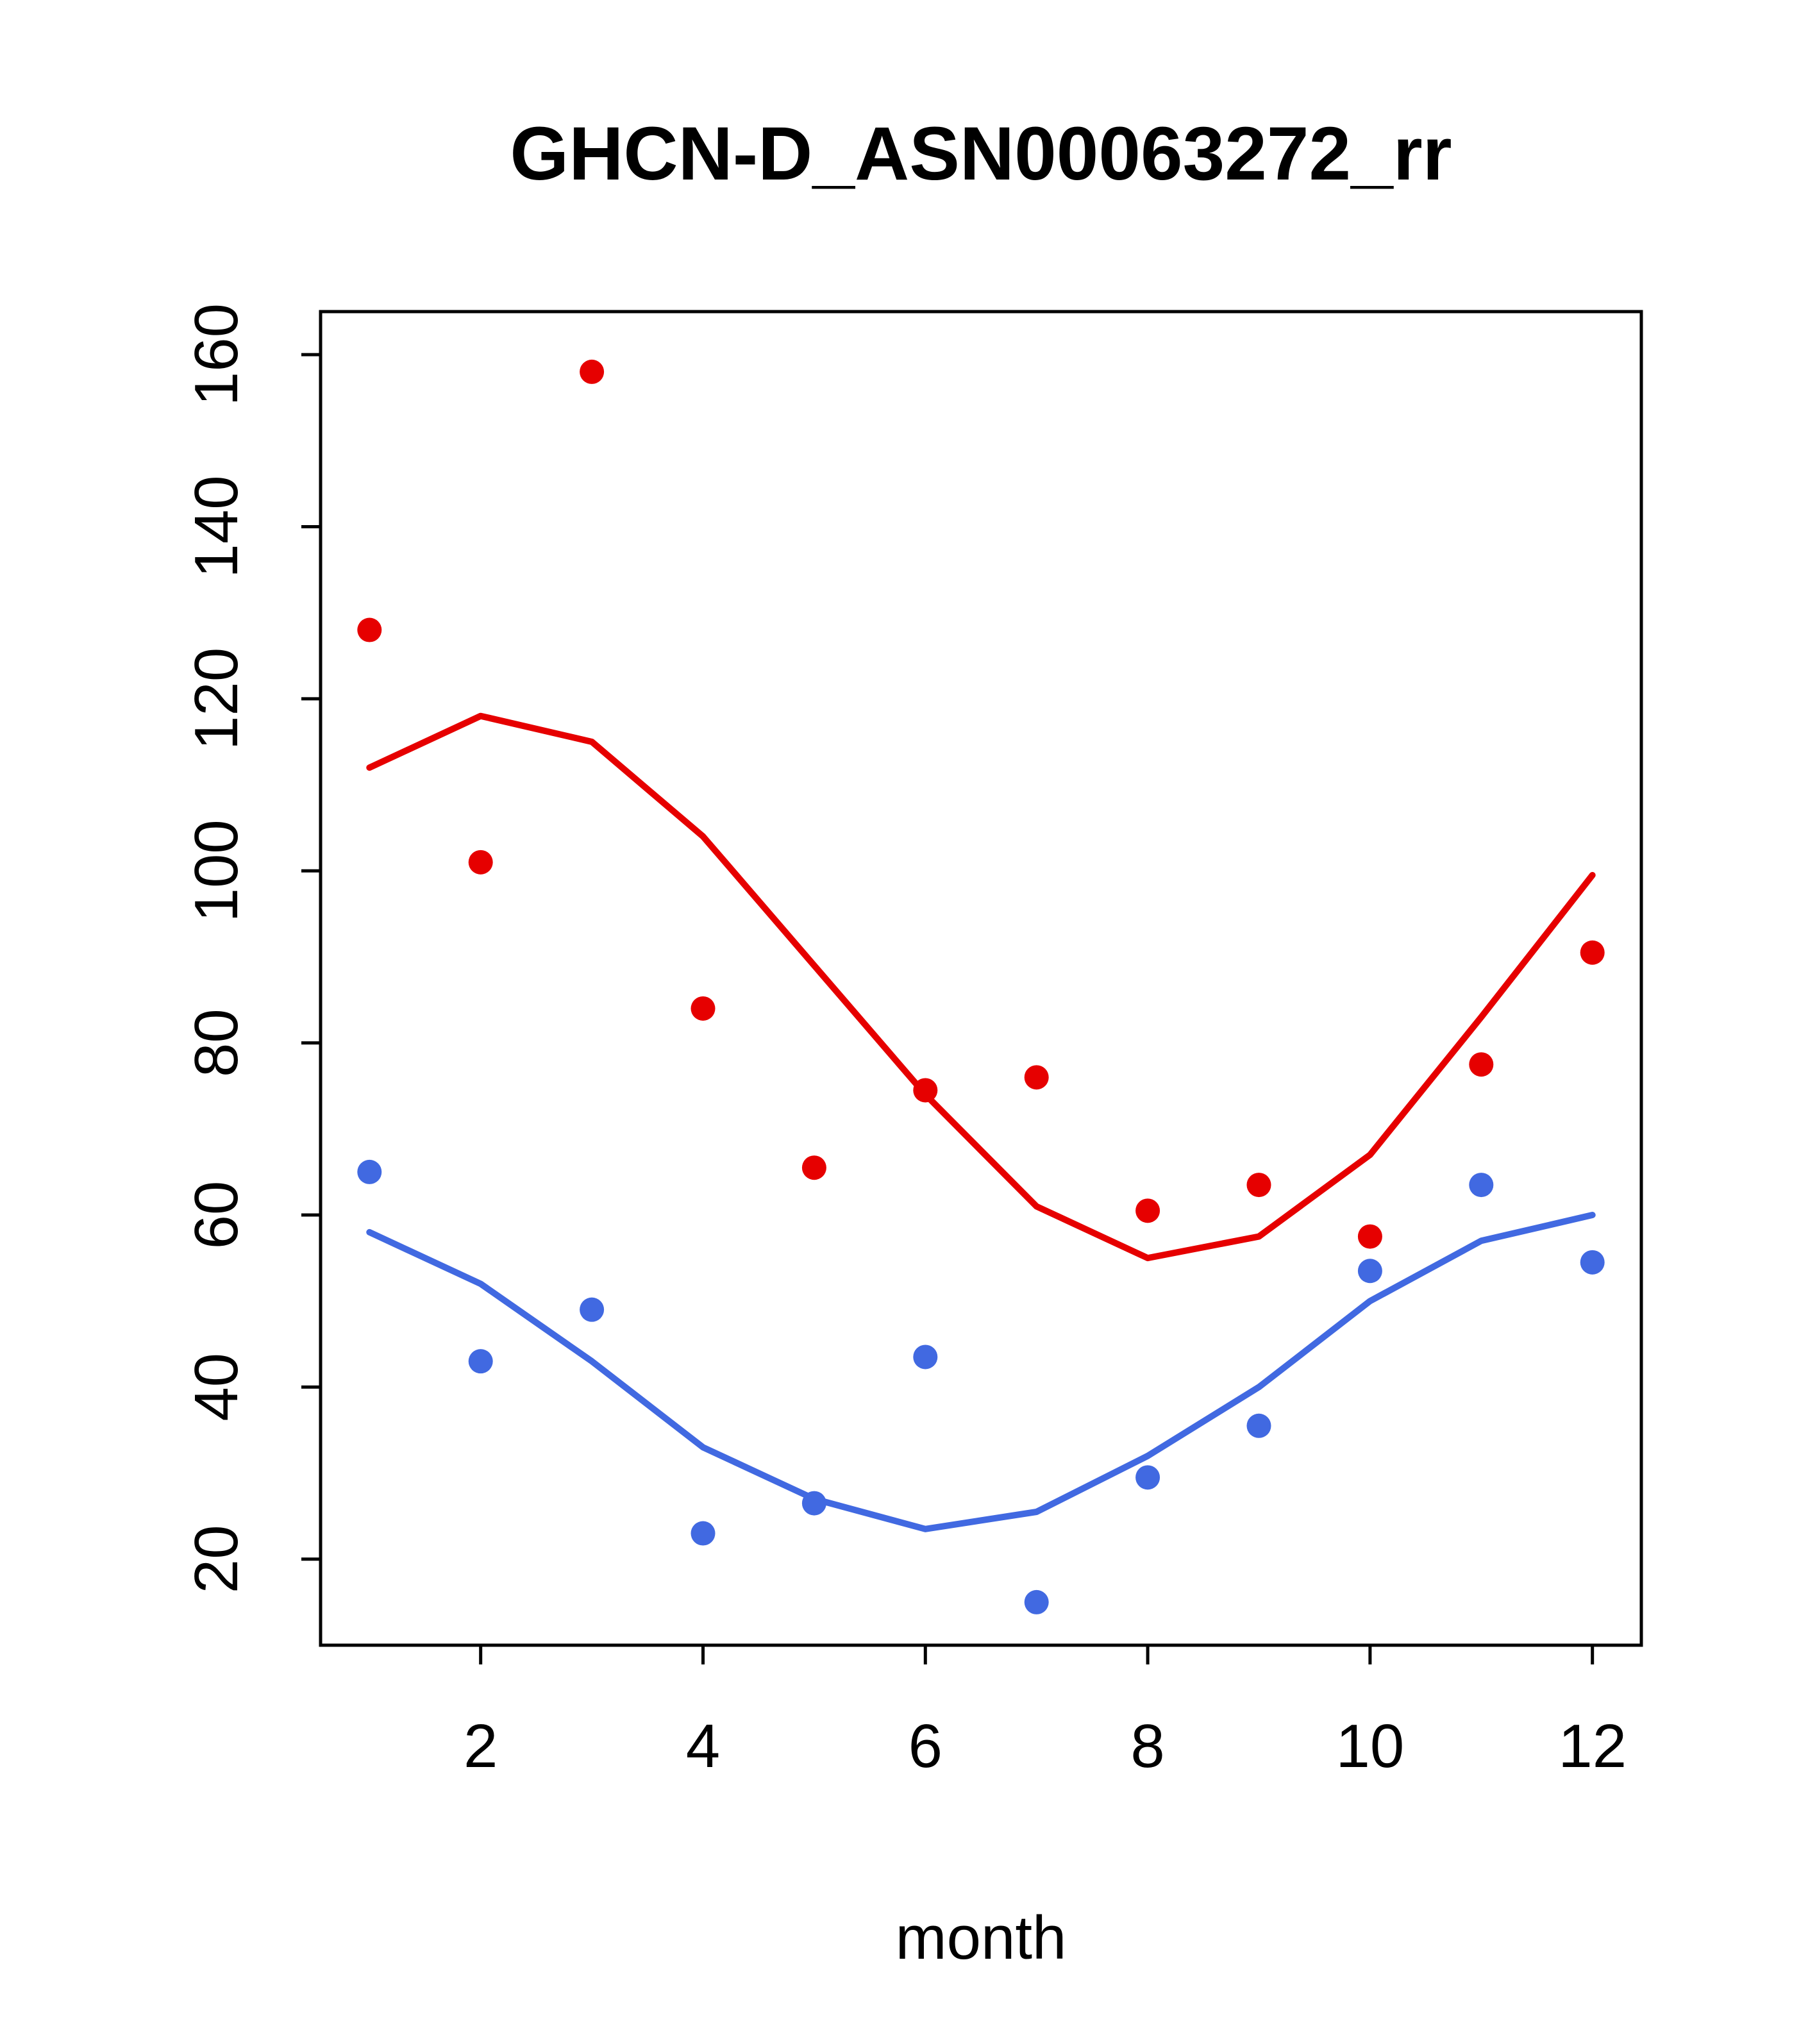 The width and height of the screenshot is (1817, 2044). I want to click on x-axis: 2 4 6 8 10 12, so click(1045, 1712).